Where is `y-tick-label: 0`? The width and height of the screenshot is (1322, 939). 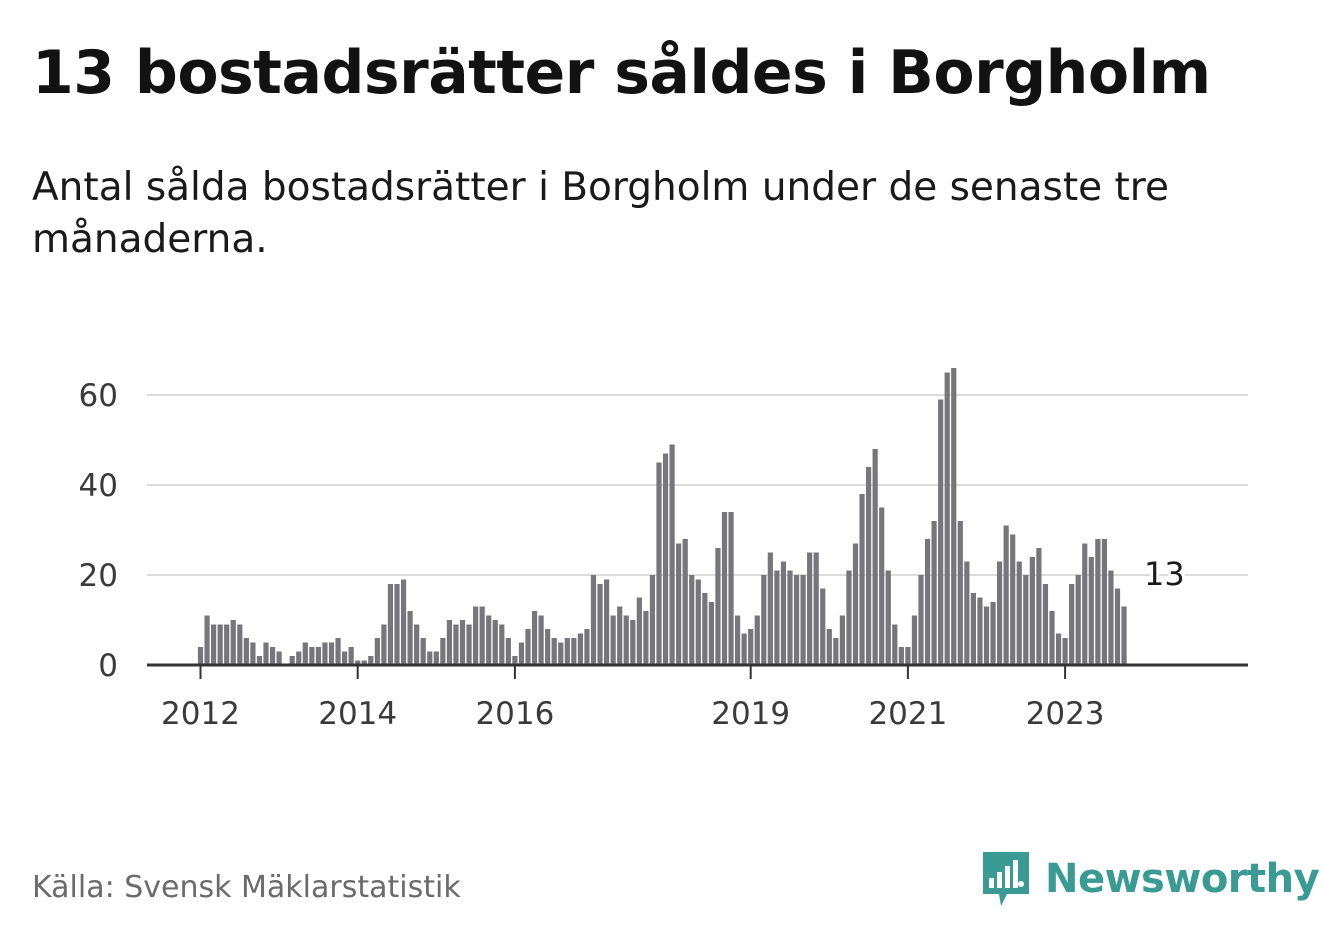 y-tick-label: 0 is located at coordinates (108, 666).